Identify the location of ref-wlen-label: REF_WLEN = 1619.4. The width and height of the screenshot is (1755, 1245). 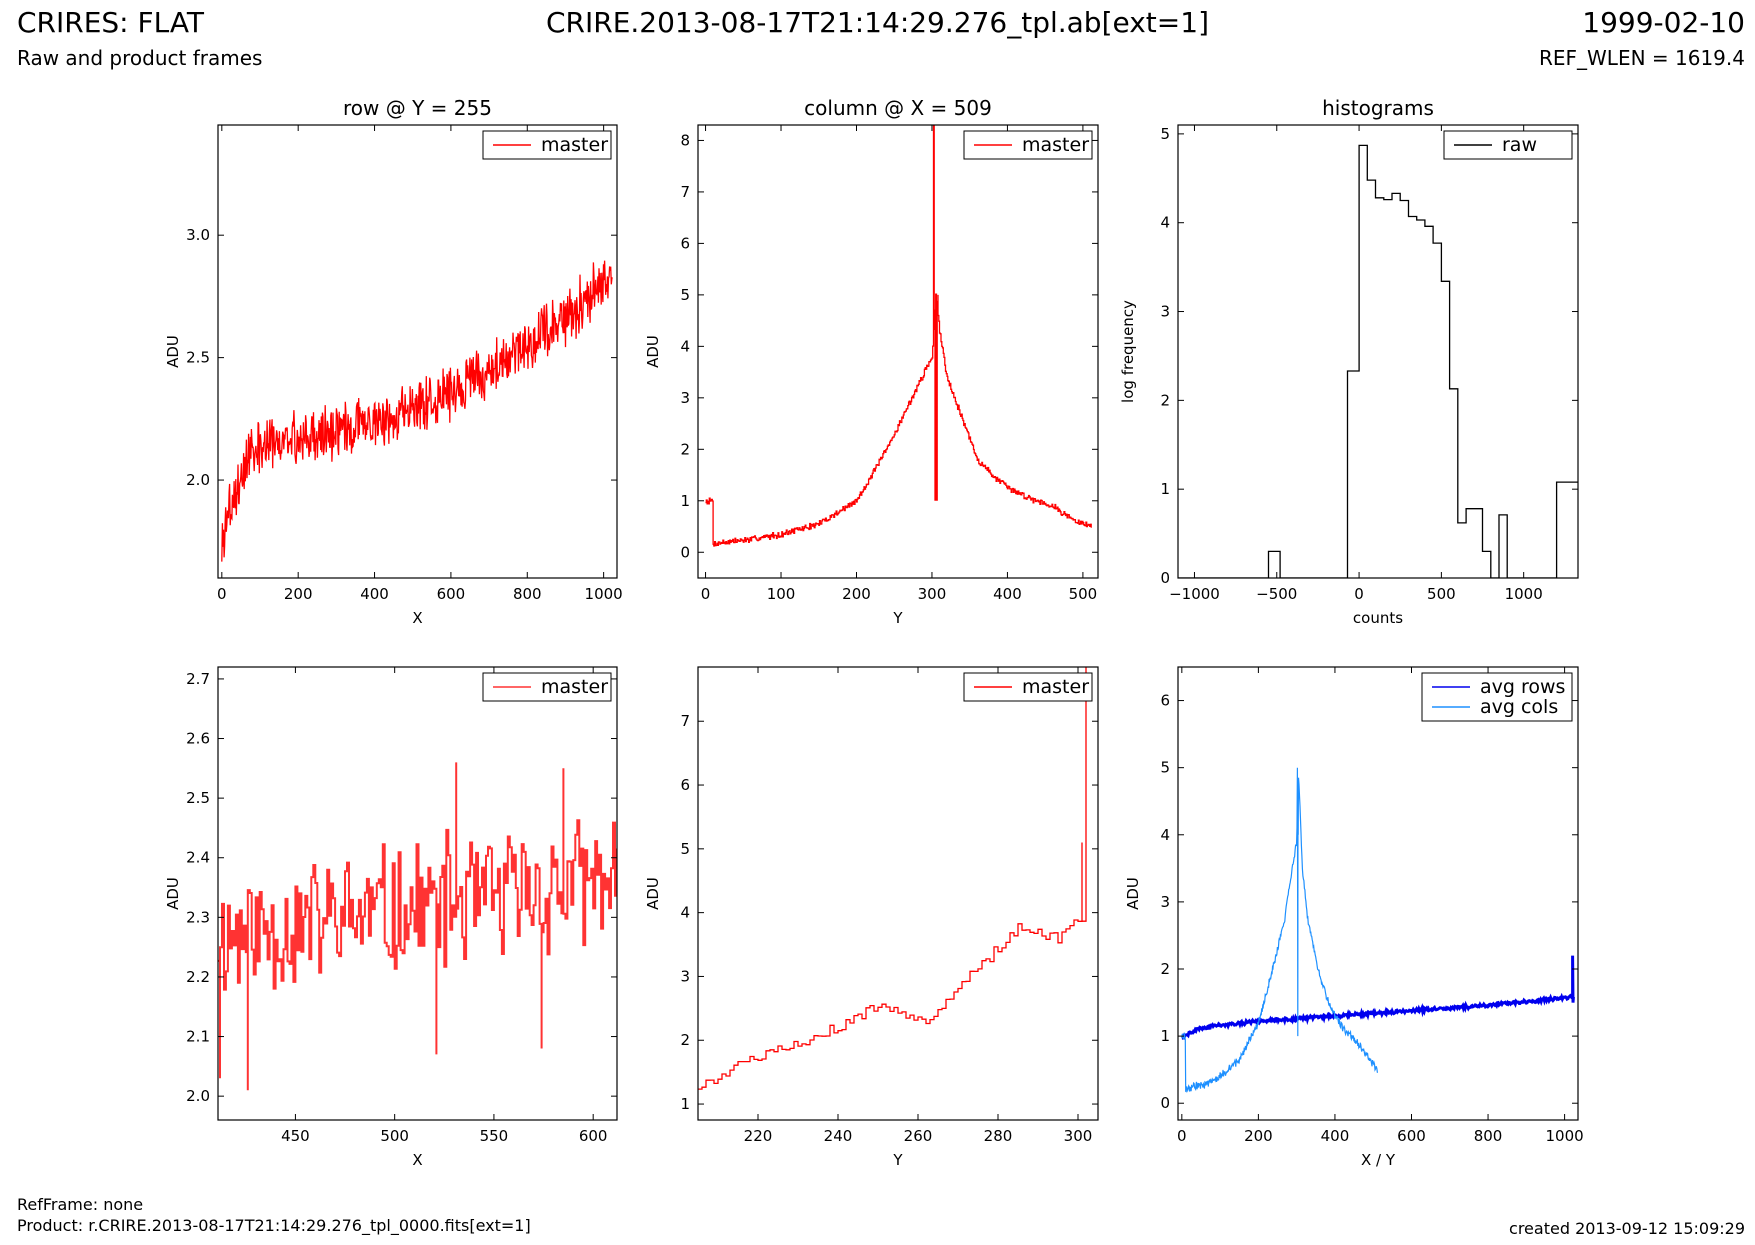
(1641, 58).